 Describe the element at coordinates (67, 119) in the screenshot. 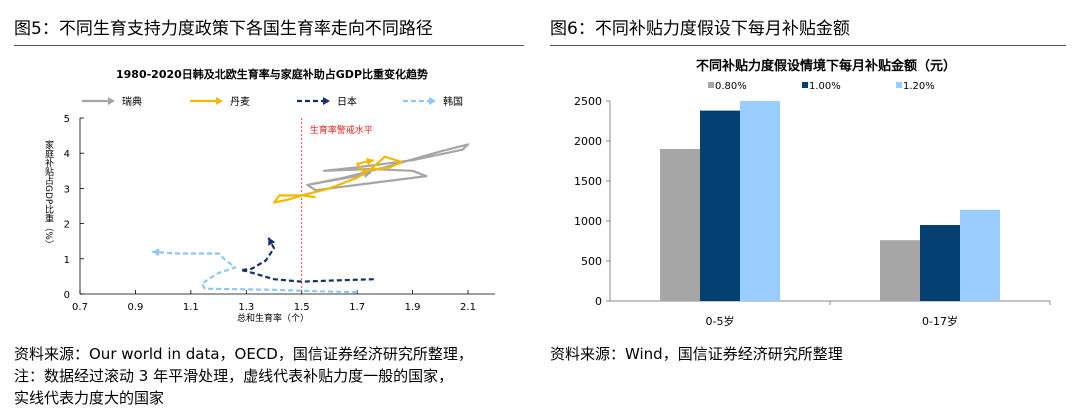

I see `y-tick-label: 5` at that location.